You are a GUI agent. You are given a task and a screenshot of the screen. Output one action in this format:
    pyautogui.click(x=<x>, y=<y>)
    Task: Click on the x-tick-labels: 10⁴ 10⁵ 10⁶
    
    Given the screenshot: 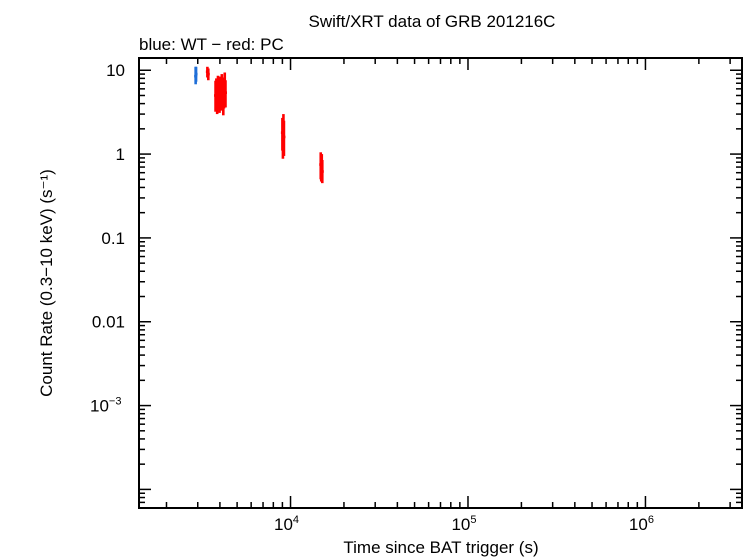 What is the action you would take?
    pyautogui.click(x=464, y=524)
    